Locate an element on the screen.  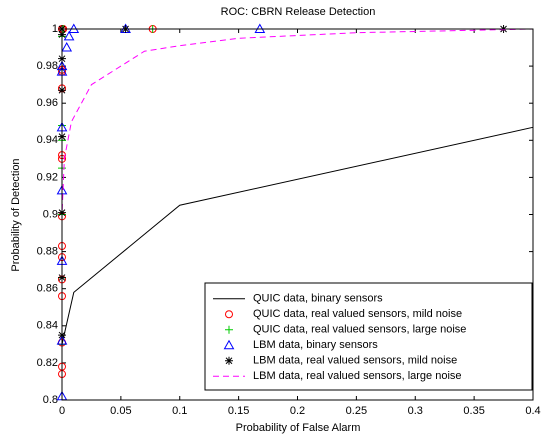
x-tick-label: 0.4 is located at coordinates (532, 411).